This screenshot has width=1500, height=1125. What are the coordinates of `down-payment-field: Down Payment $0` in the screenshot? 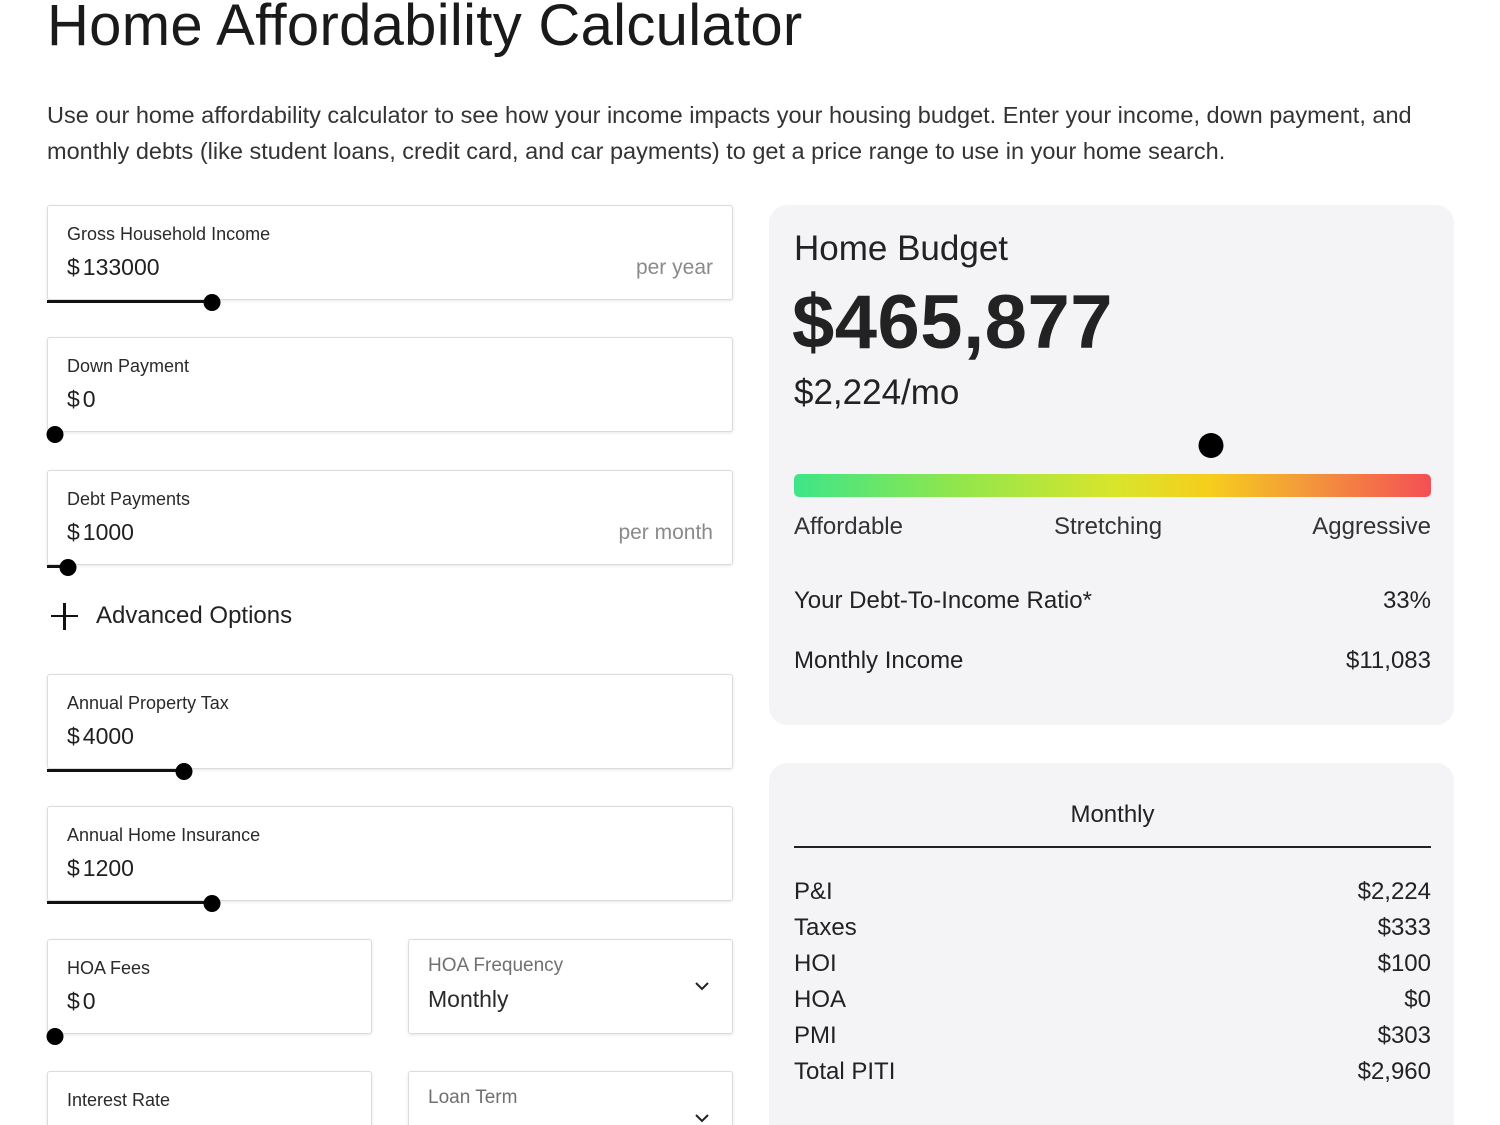 It's located at (390, 384).